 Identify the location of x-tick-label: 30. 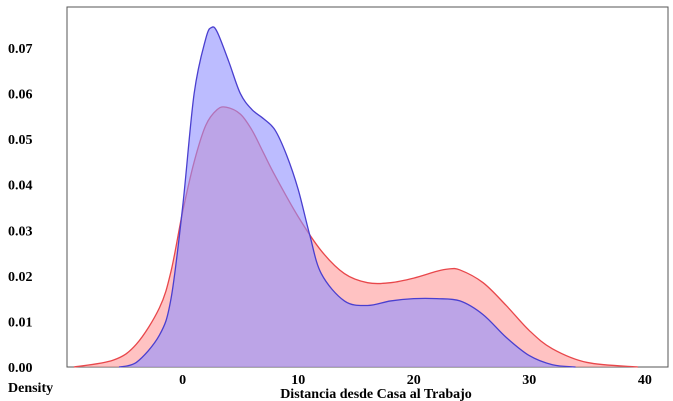
(529, 380).